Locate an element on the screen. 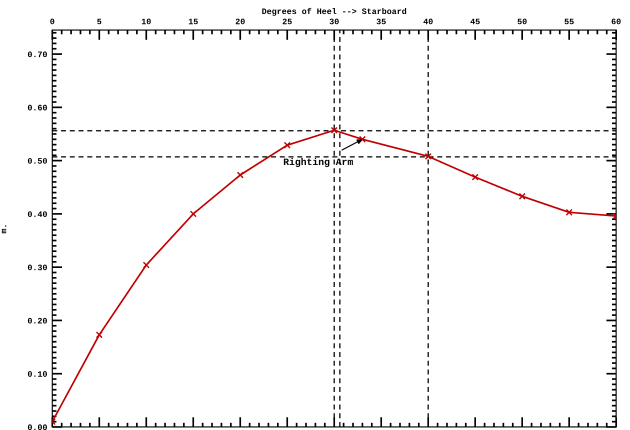 This screenshot has width=630, height=430. x-tick-label: 50 is located at coordinates (522, 21).